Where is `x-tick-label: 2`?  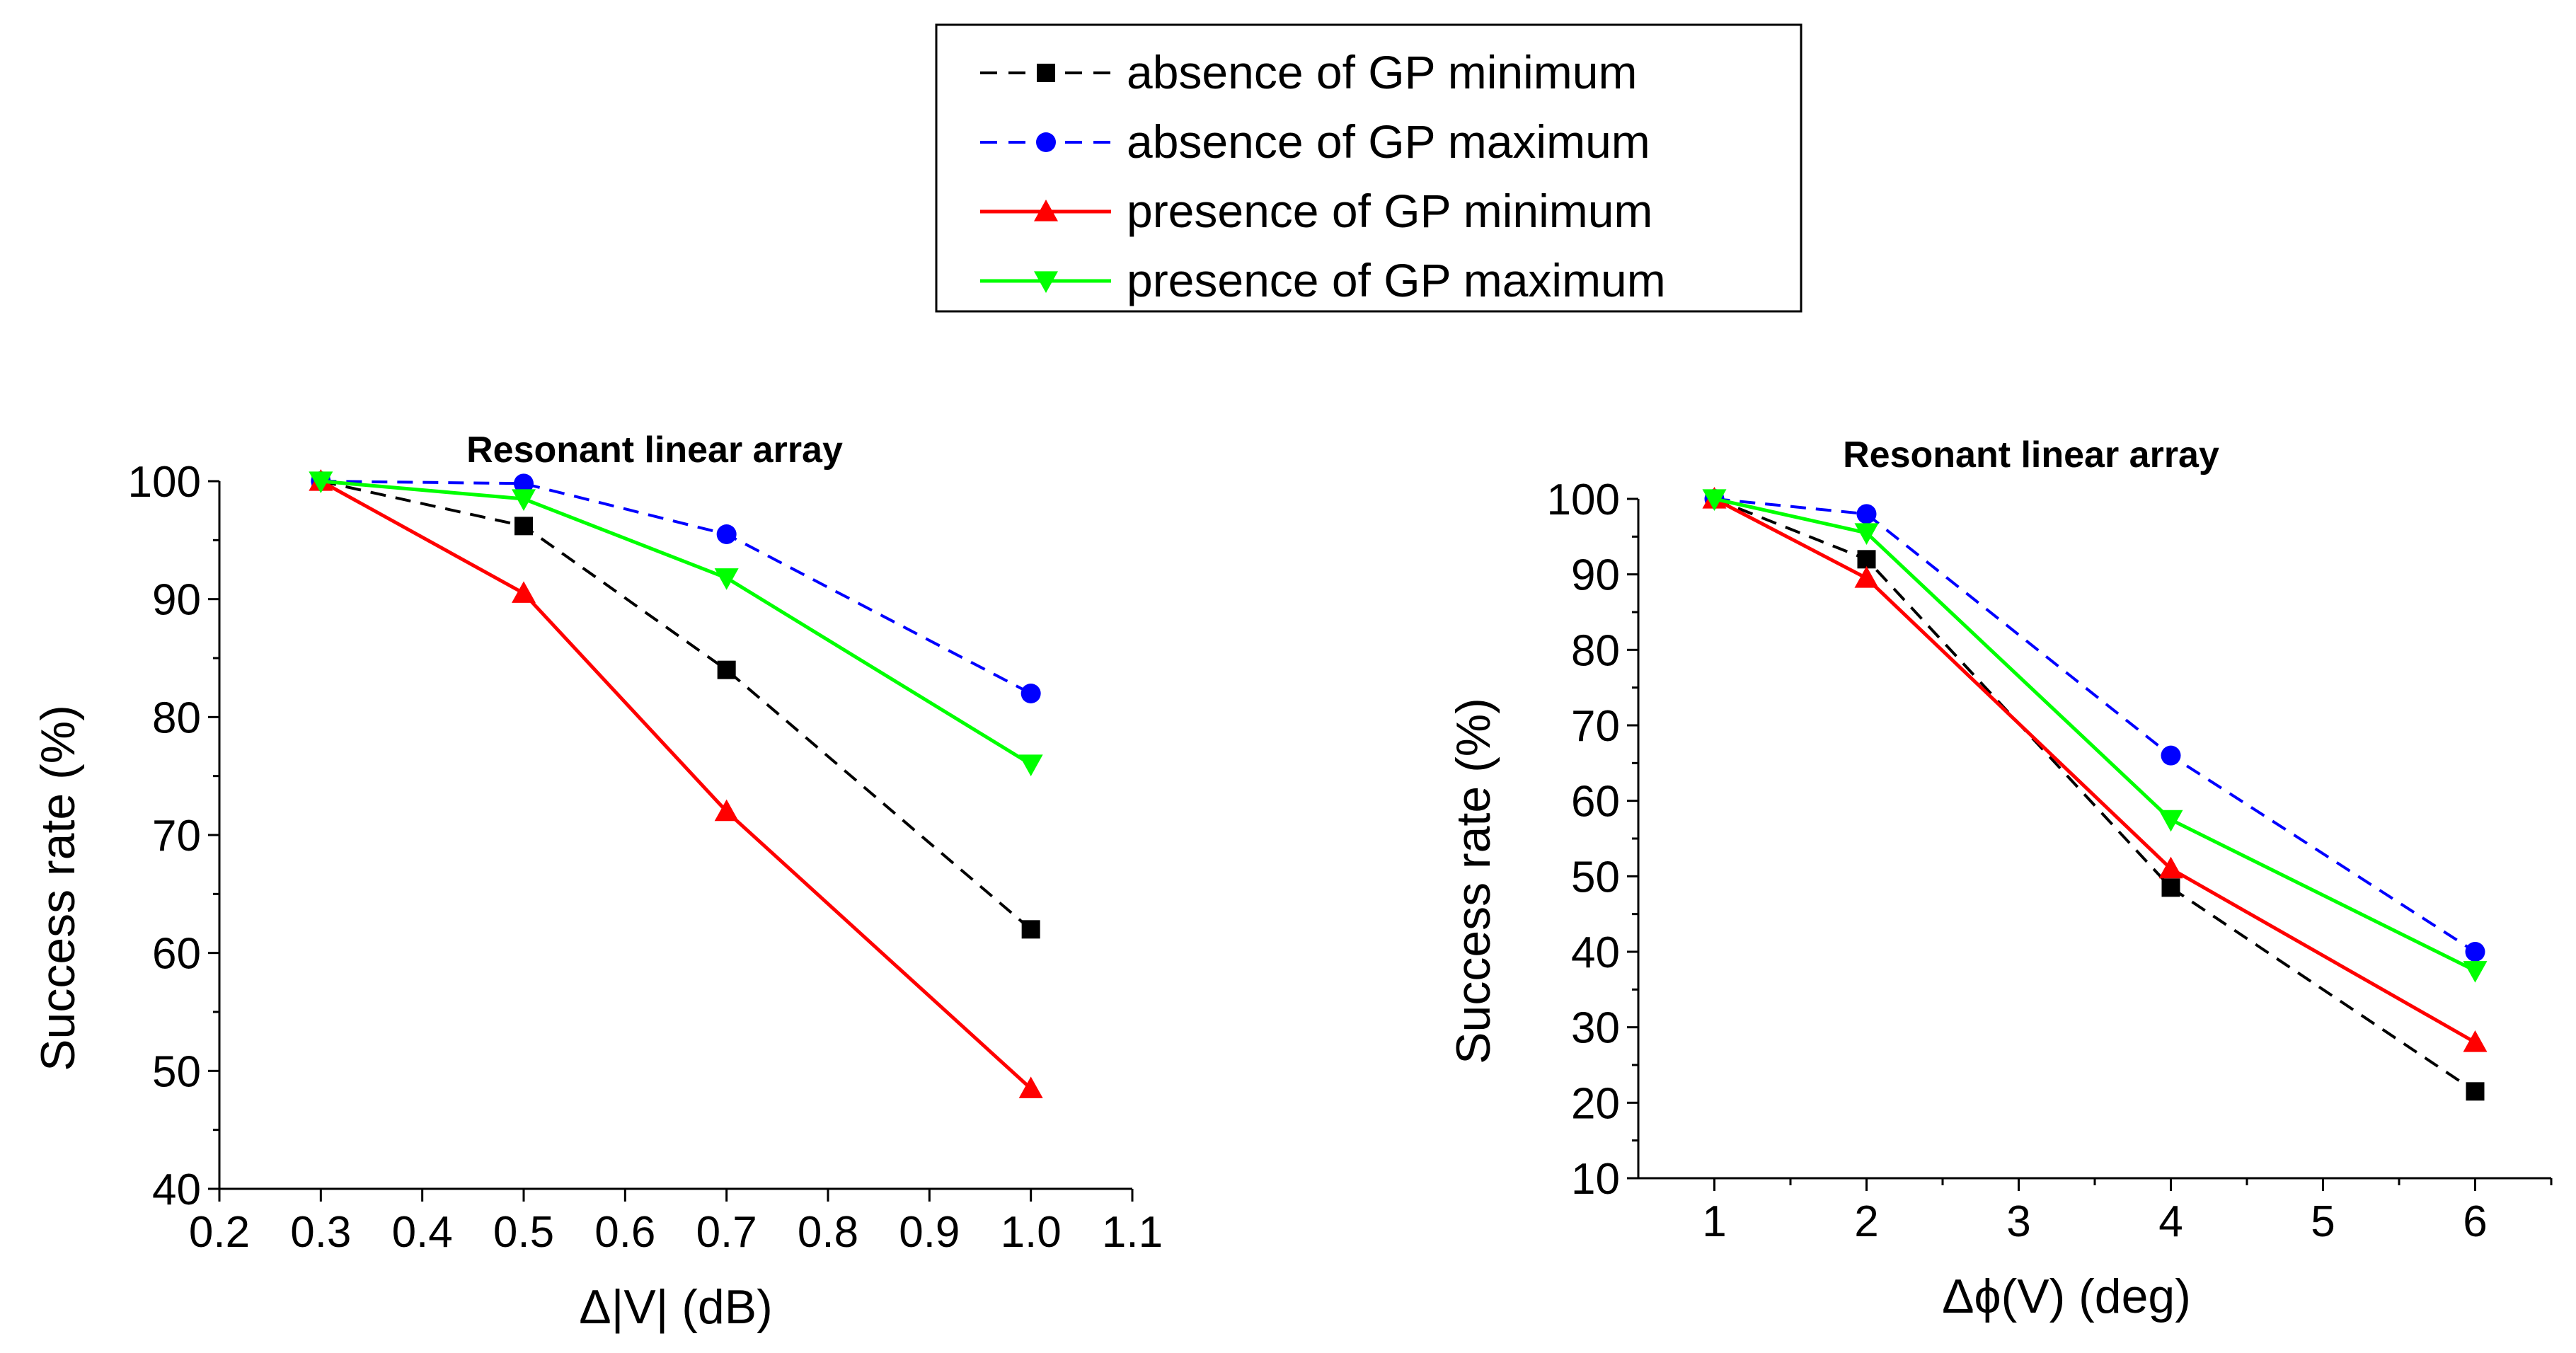 x-tick-label: 2 is located at coordinates (1866, 1221).